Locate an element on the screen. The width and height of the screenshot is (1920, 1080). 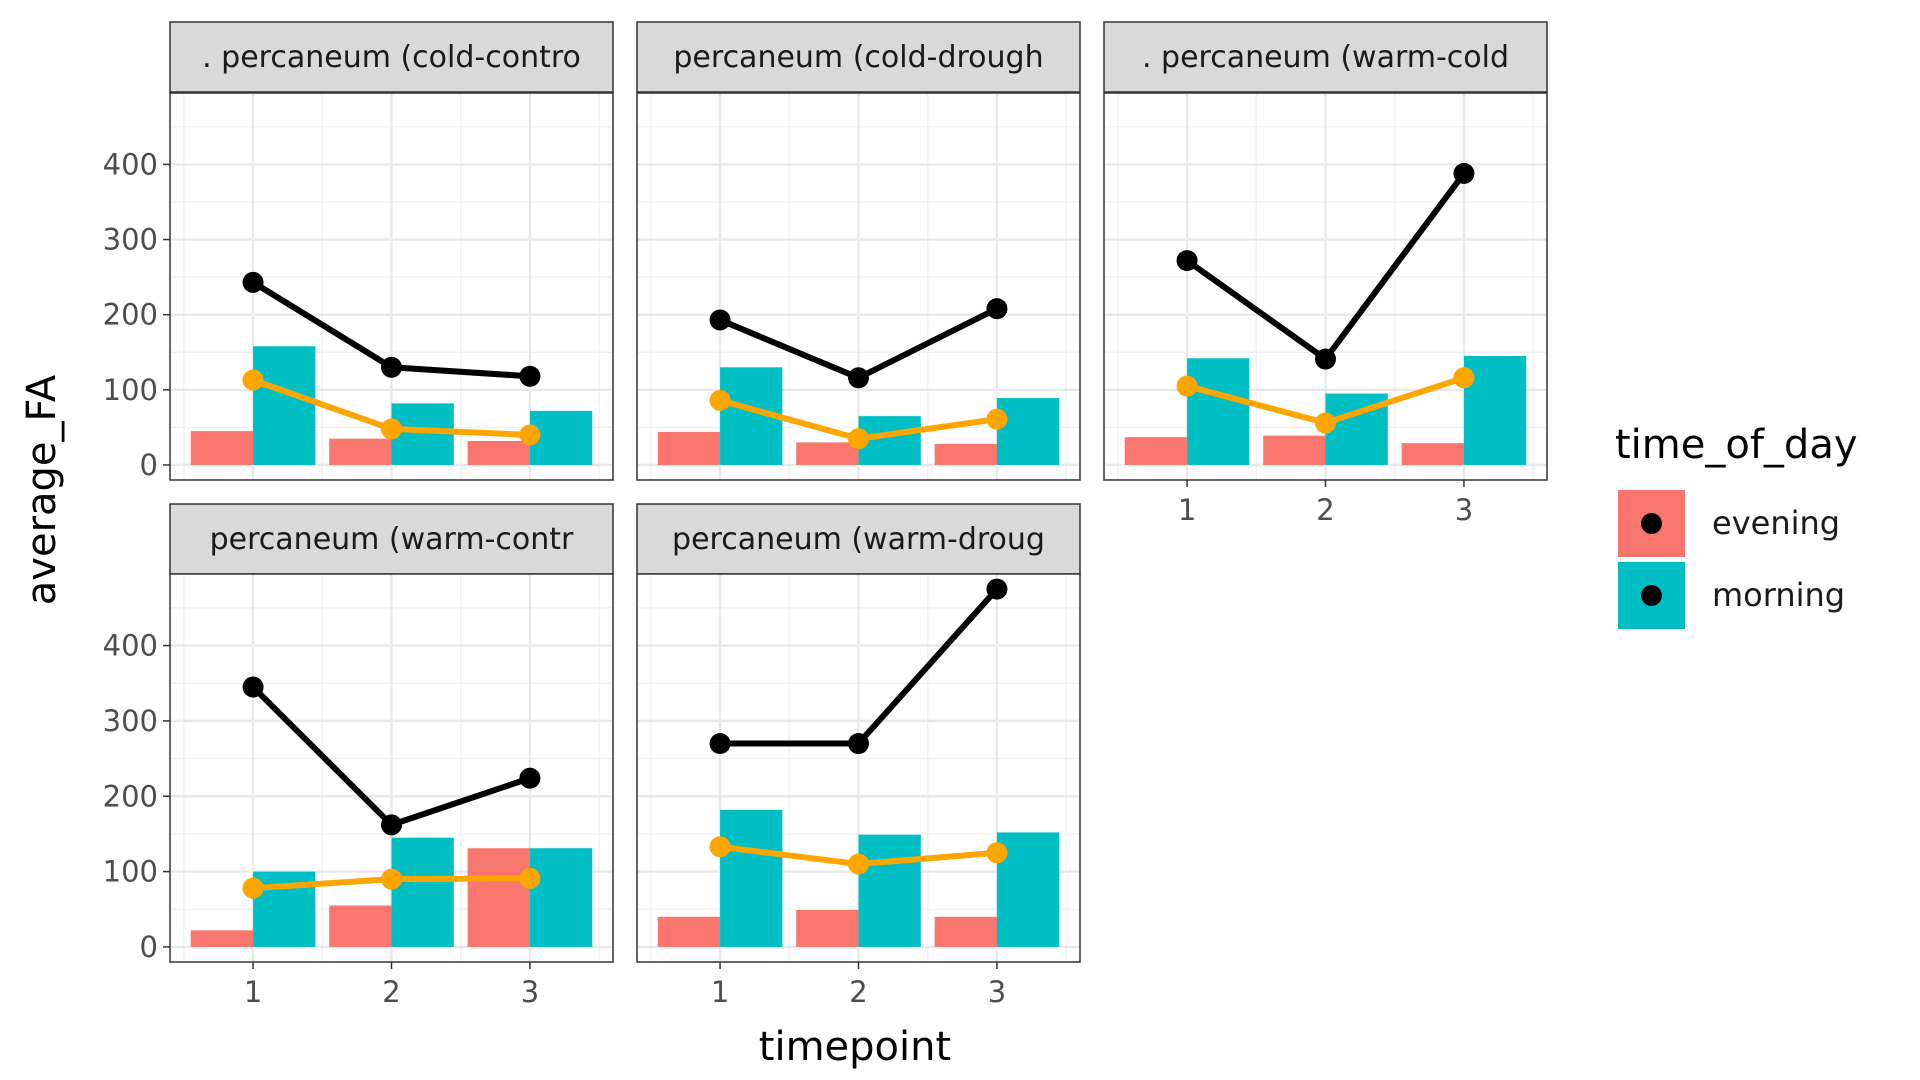
facet-strip-label: percaneum (warm-droug is located at coordinates (858, 539).